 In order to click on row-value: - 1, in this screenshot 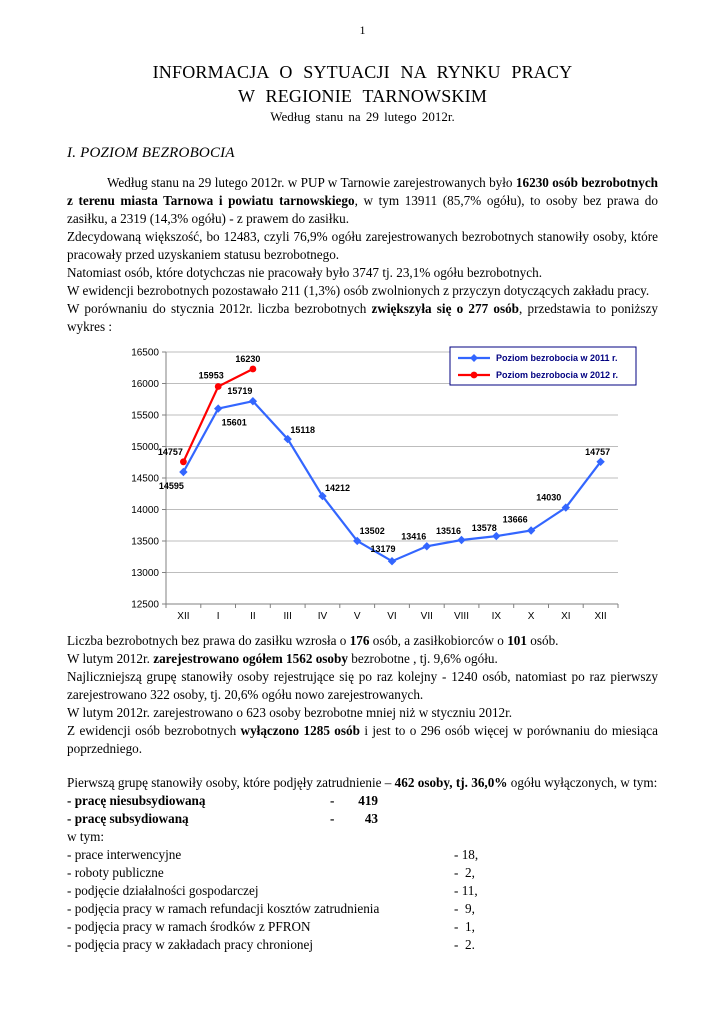, I will do `click(464, 926)`.